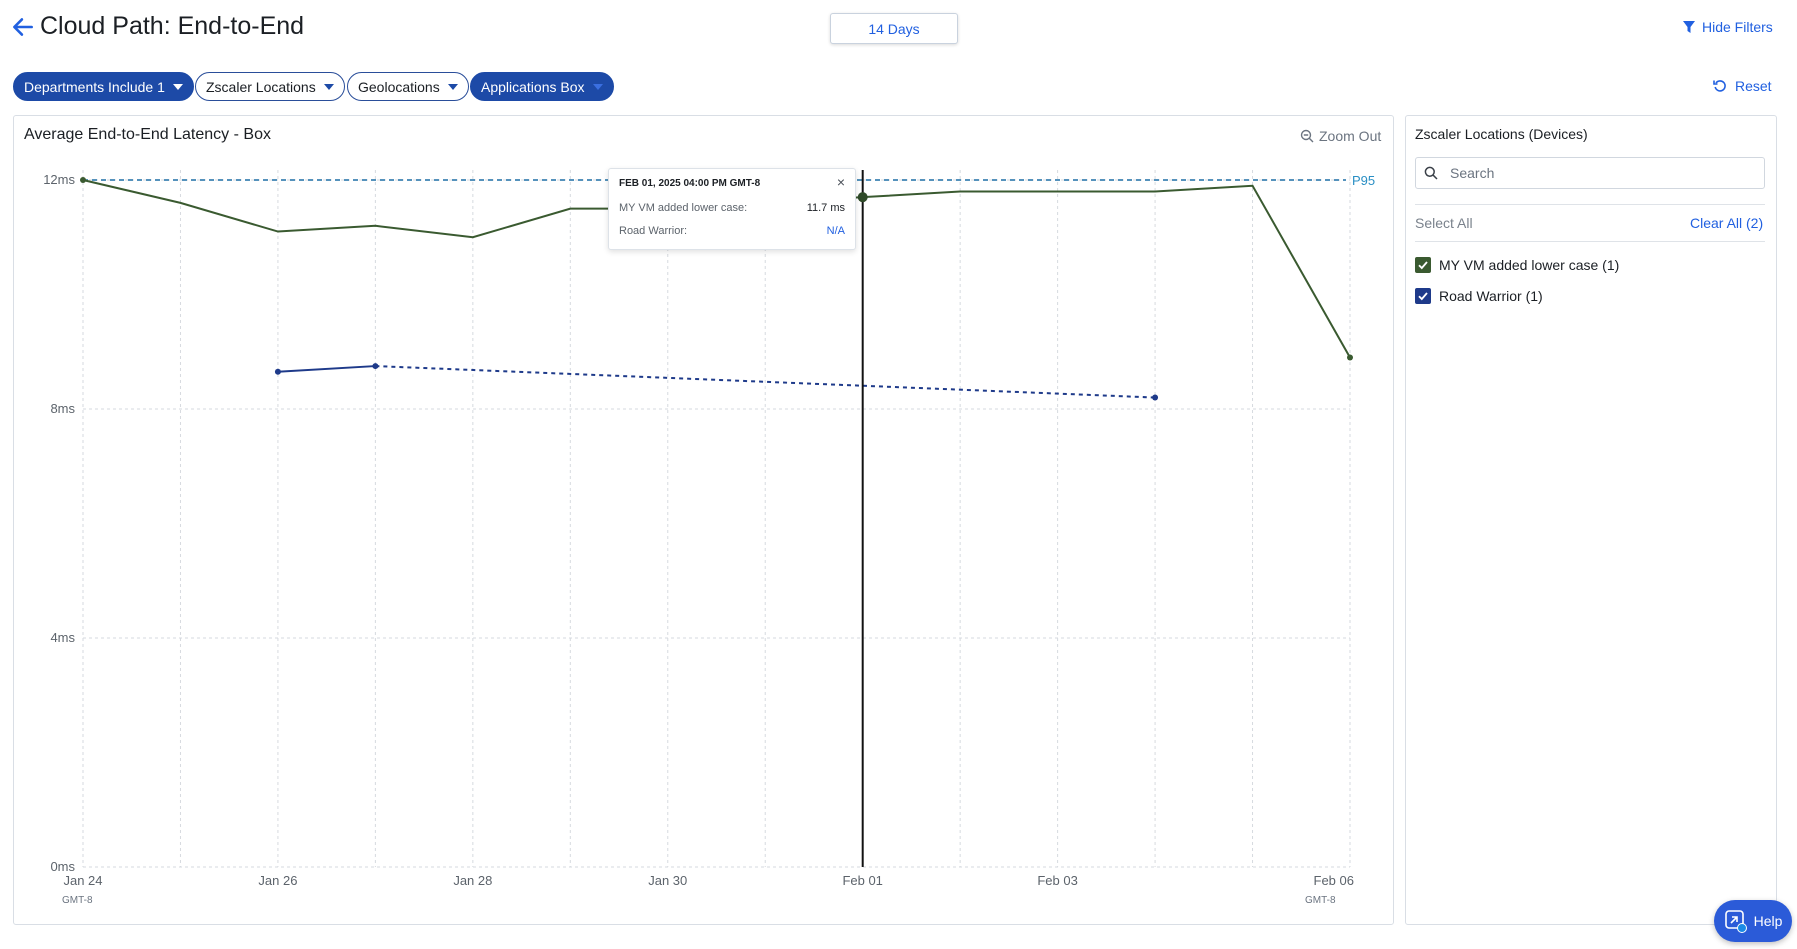 The height and width of the screenshot is (949, 1797). Describe the element at coordinates (1529, 265) in the screenshot. I see `checkbox-label: MY VM added lower case (1)` at that location.